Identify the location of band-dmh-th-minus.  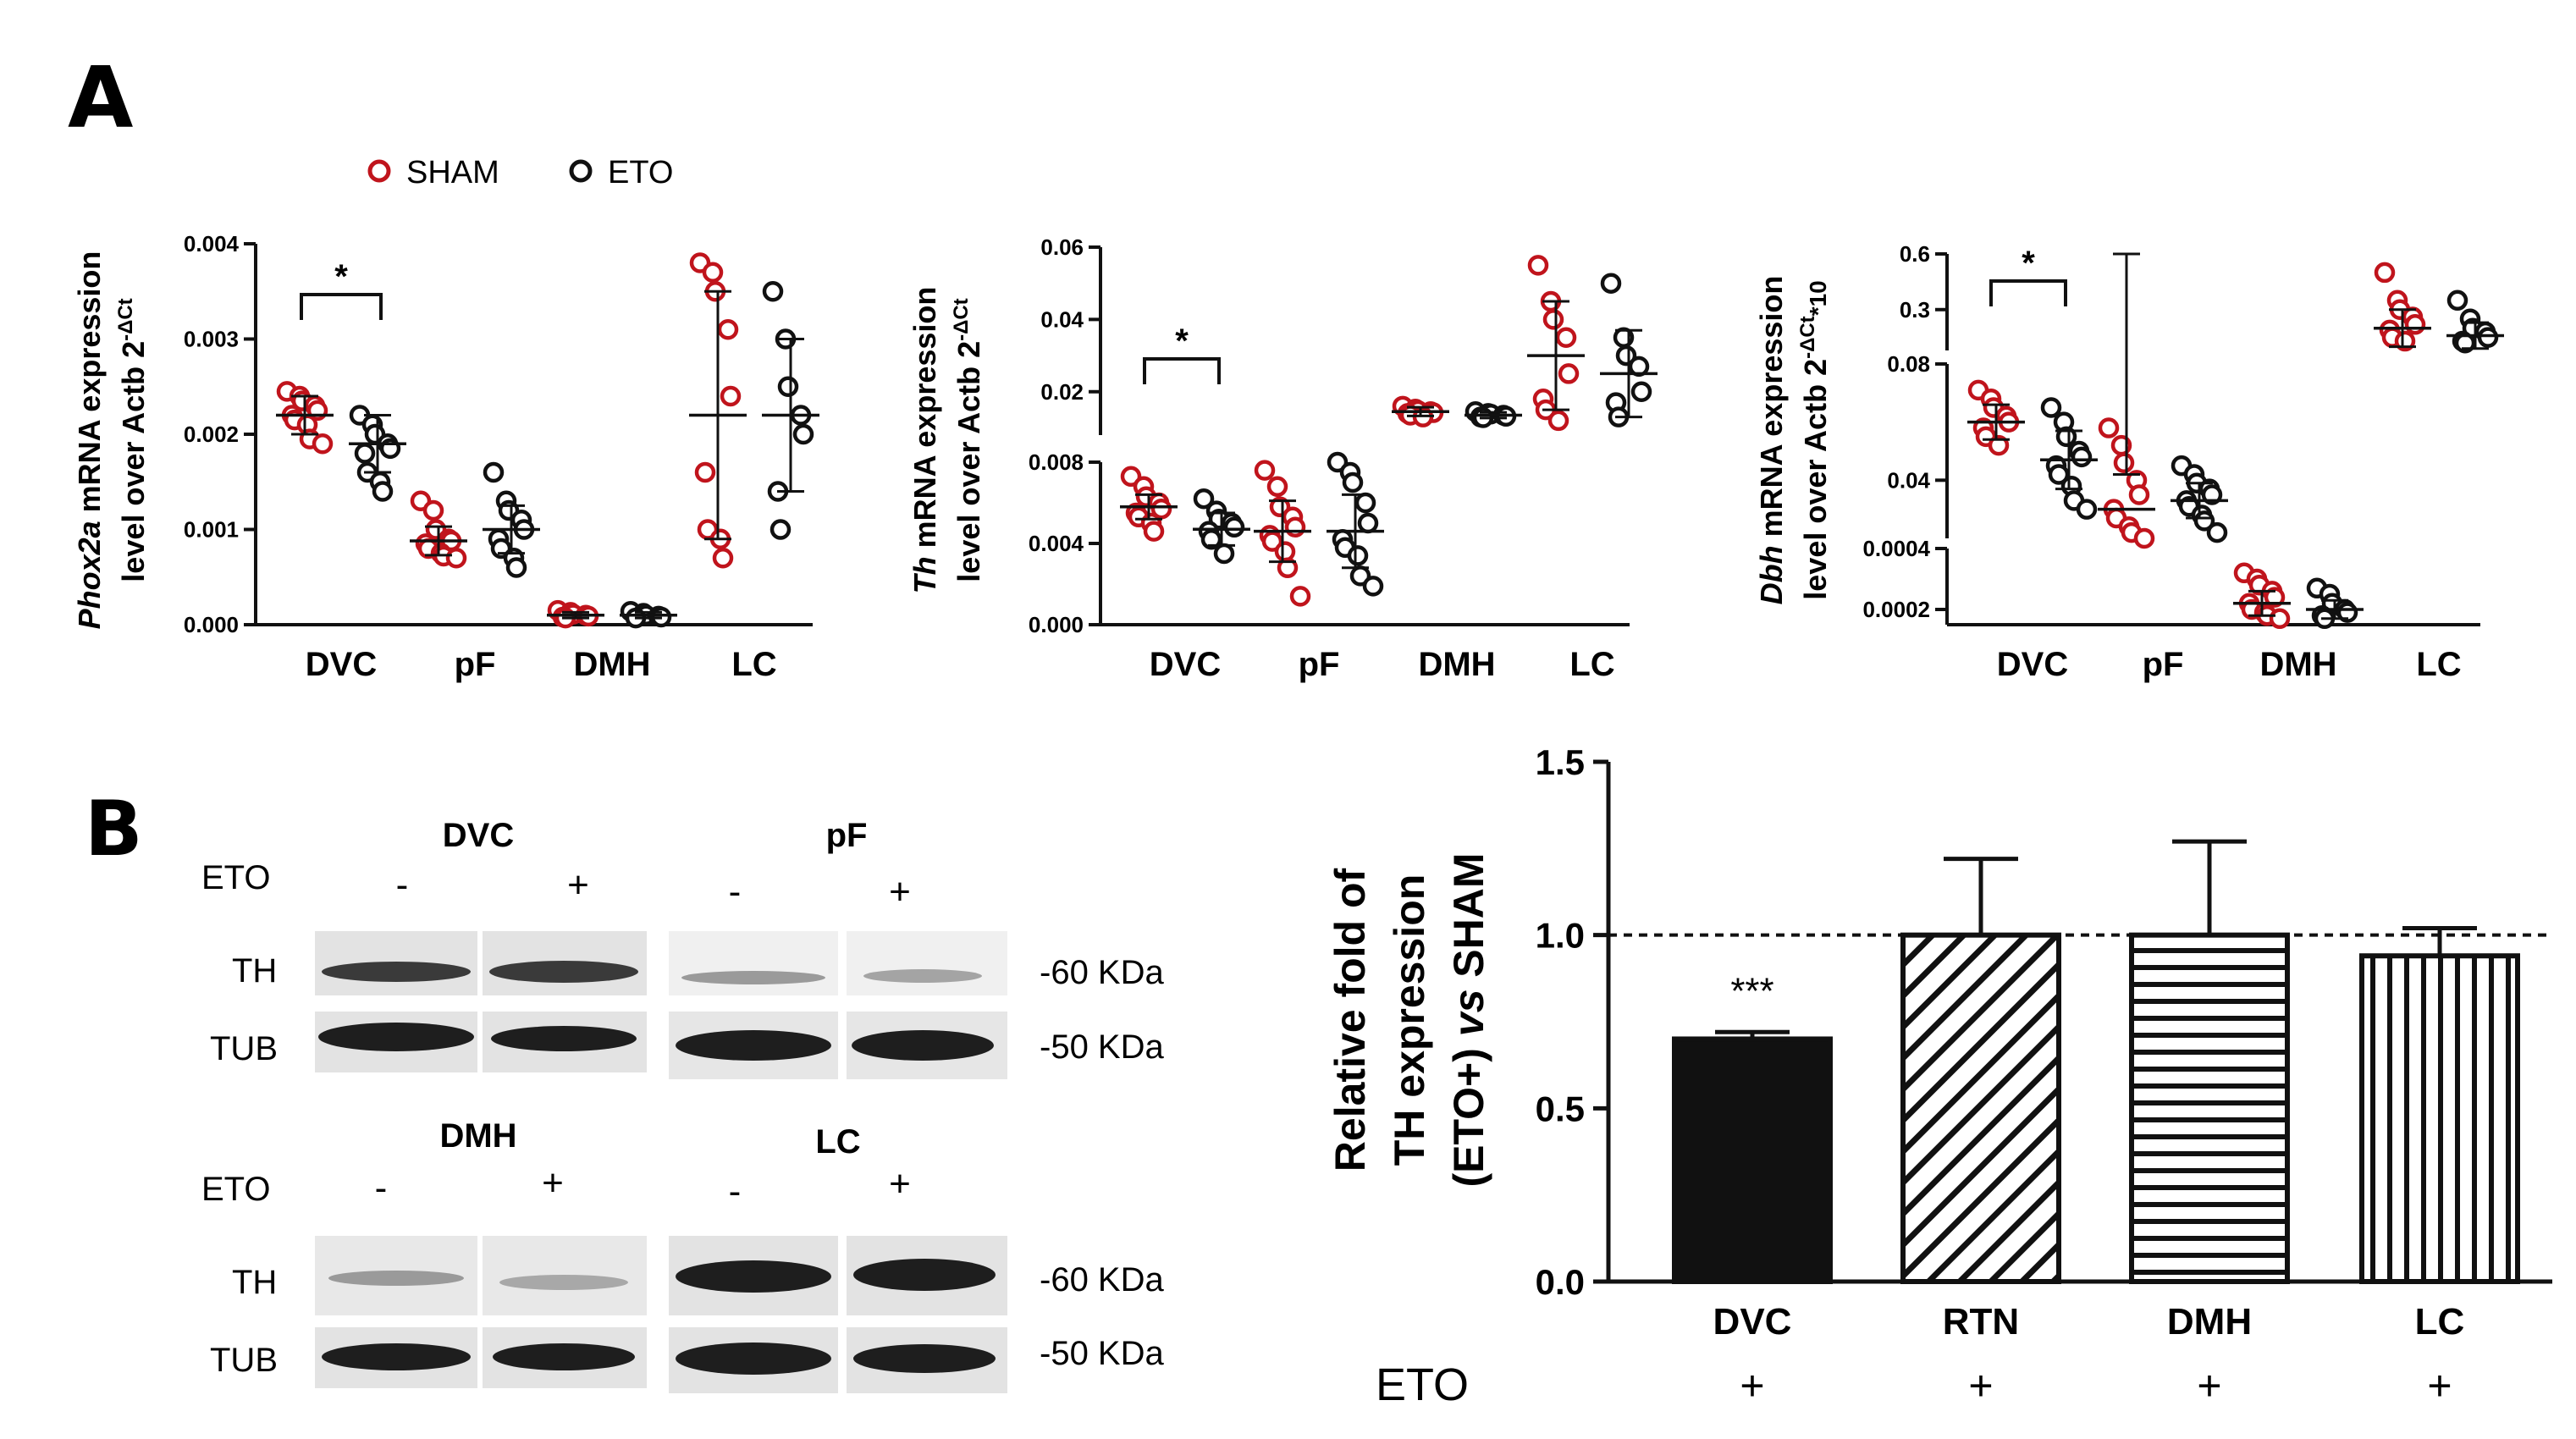
(396, 1278).